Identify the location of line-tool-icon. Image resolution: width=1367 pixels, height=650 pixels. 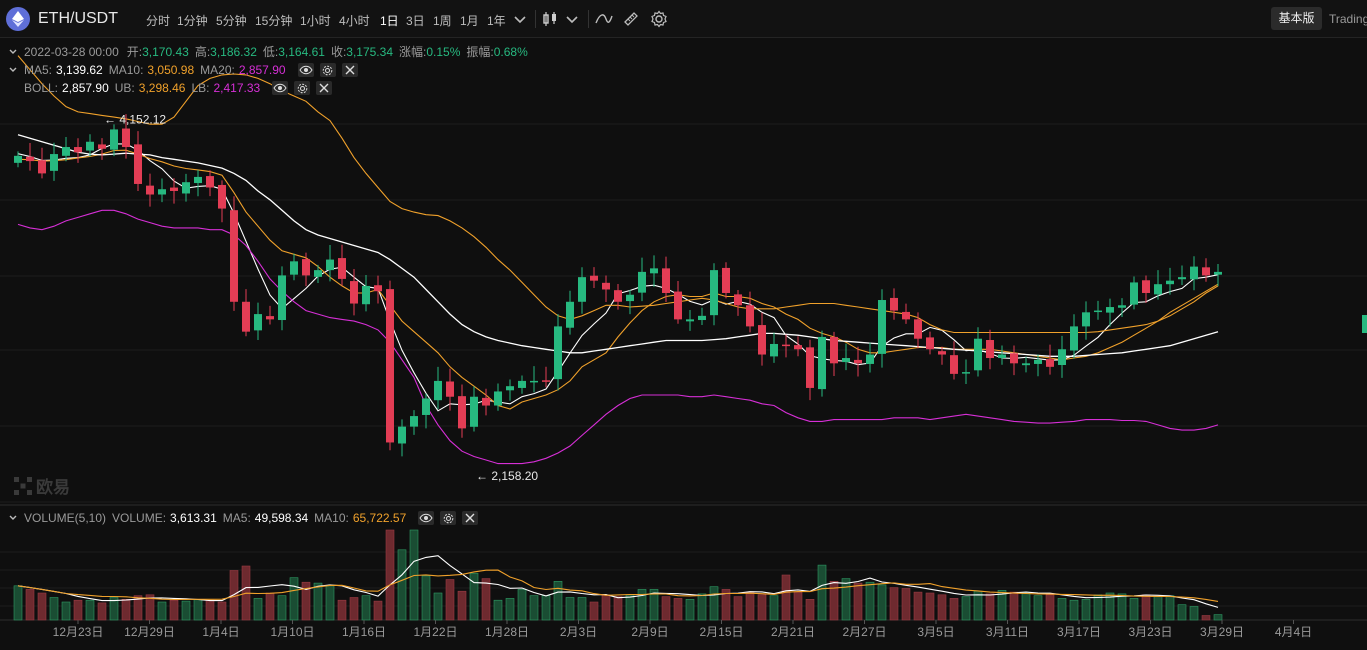
(604, 19).